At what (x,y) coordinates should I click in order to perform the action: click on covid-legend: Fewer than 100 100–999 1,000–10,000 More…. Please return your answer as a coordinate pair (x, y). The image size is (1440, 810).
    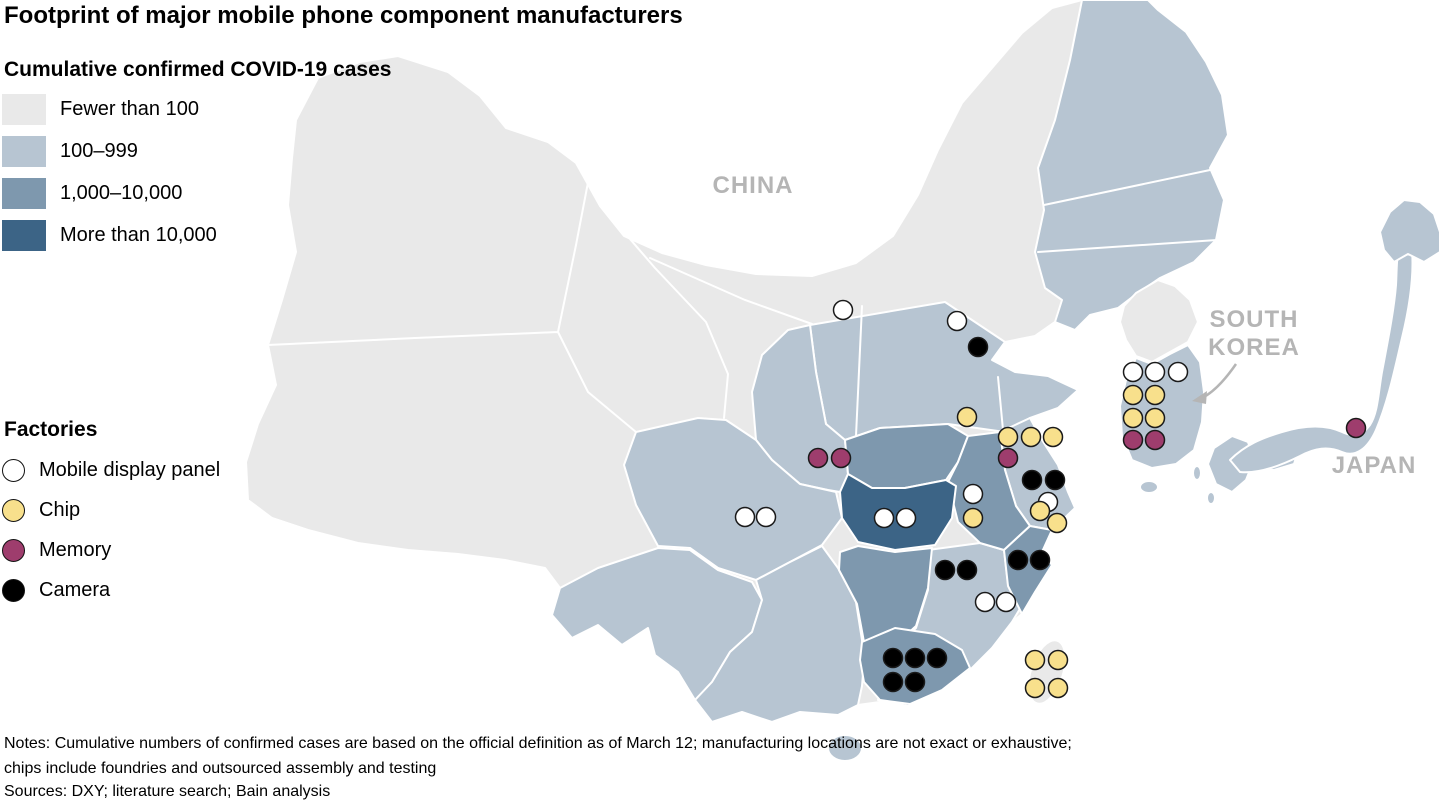
    Looking at the image, I should click on (109, 172).